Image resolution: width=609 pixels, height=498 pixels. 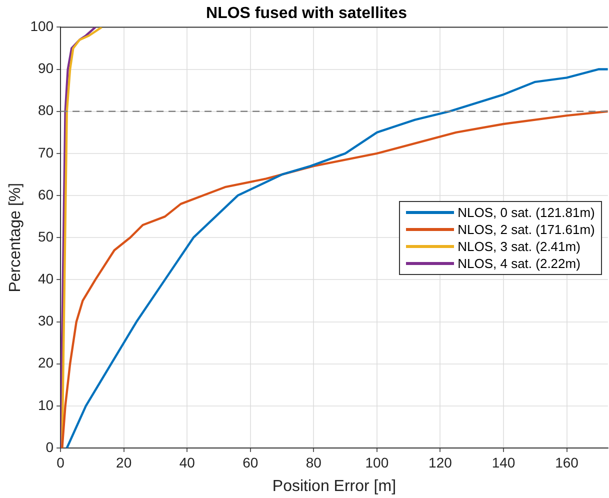 I want to click on y-tick-label: 70, so click(x=46, y=152).